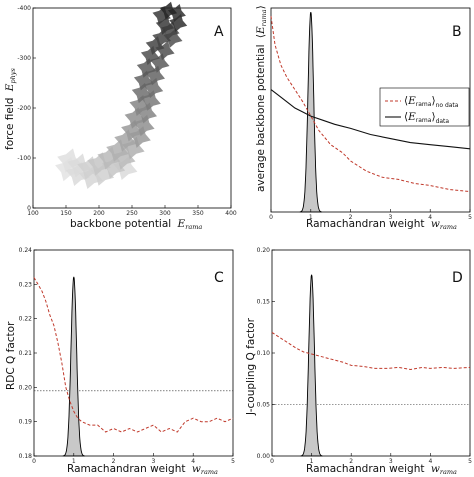 This screenshot has height=477, width=474. I want to click on panel-b-y-label: average backbone potential ⟨Erama⟩, so click(261, 98).